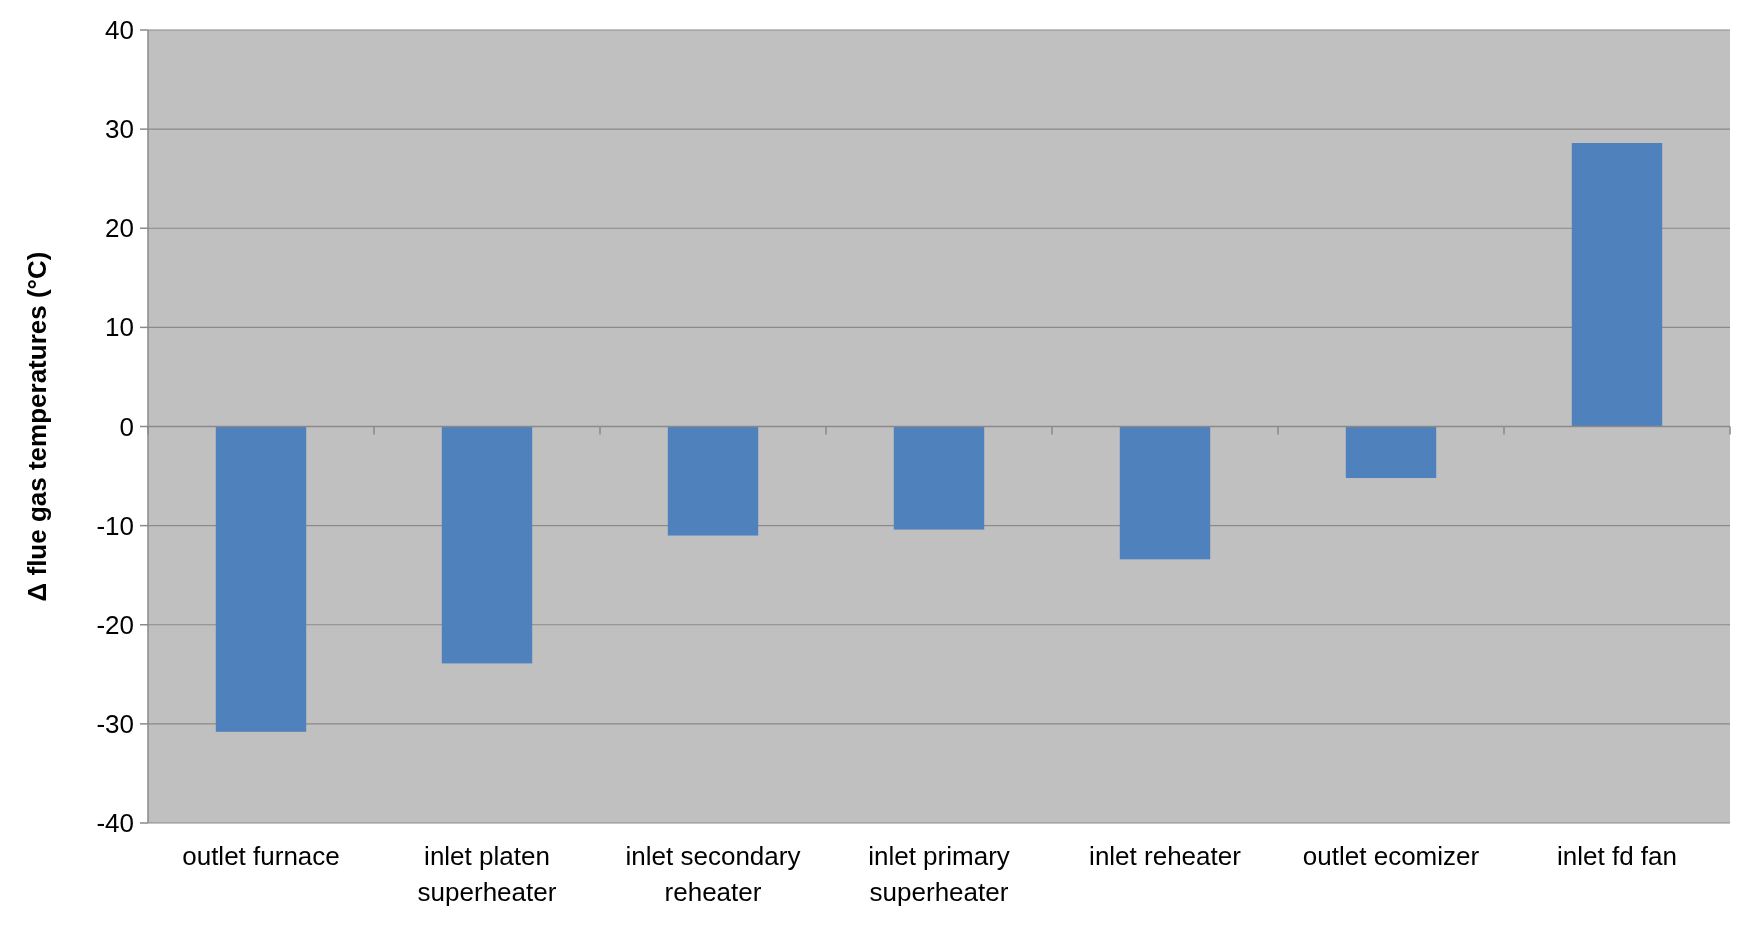 This screenshot has height=936, width=1744. Describe the element at coordinates (939, 874) in the screenshot. I see `x-tick-label: inlet primary superheater` at that location.